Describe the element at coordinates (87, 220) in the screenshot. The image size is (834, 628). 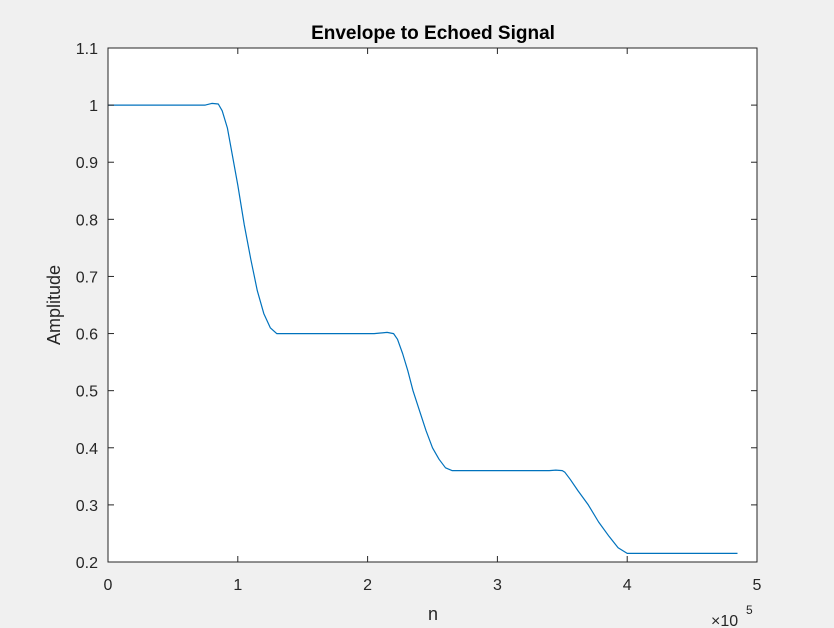
I see `y-tick-label: 0.8` at that location.